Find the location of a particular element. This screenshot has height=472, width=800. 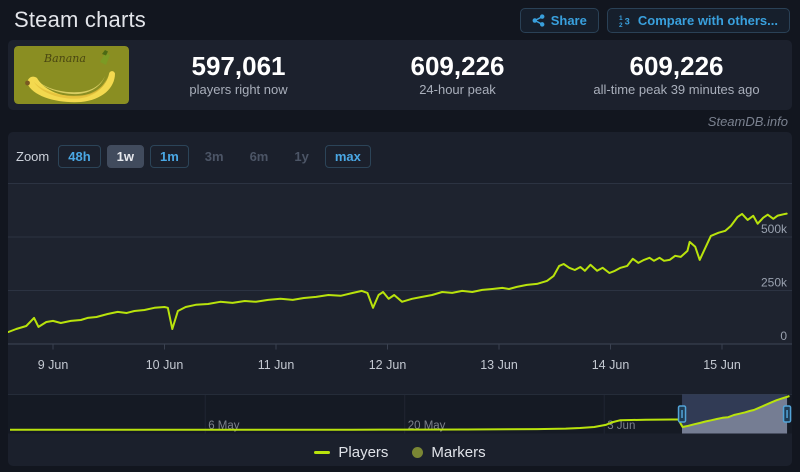

peak-24h-label: 24-hour peak is located at coordinates (457, 90).